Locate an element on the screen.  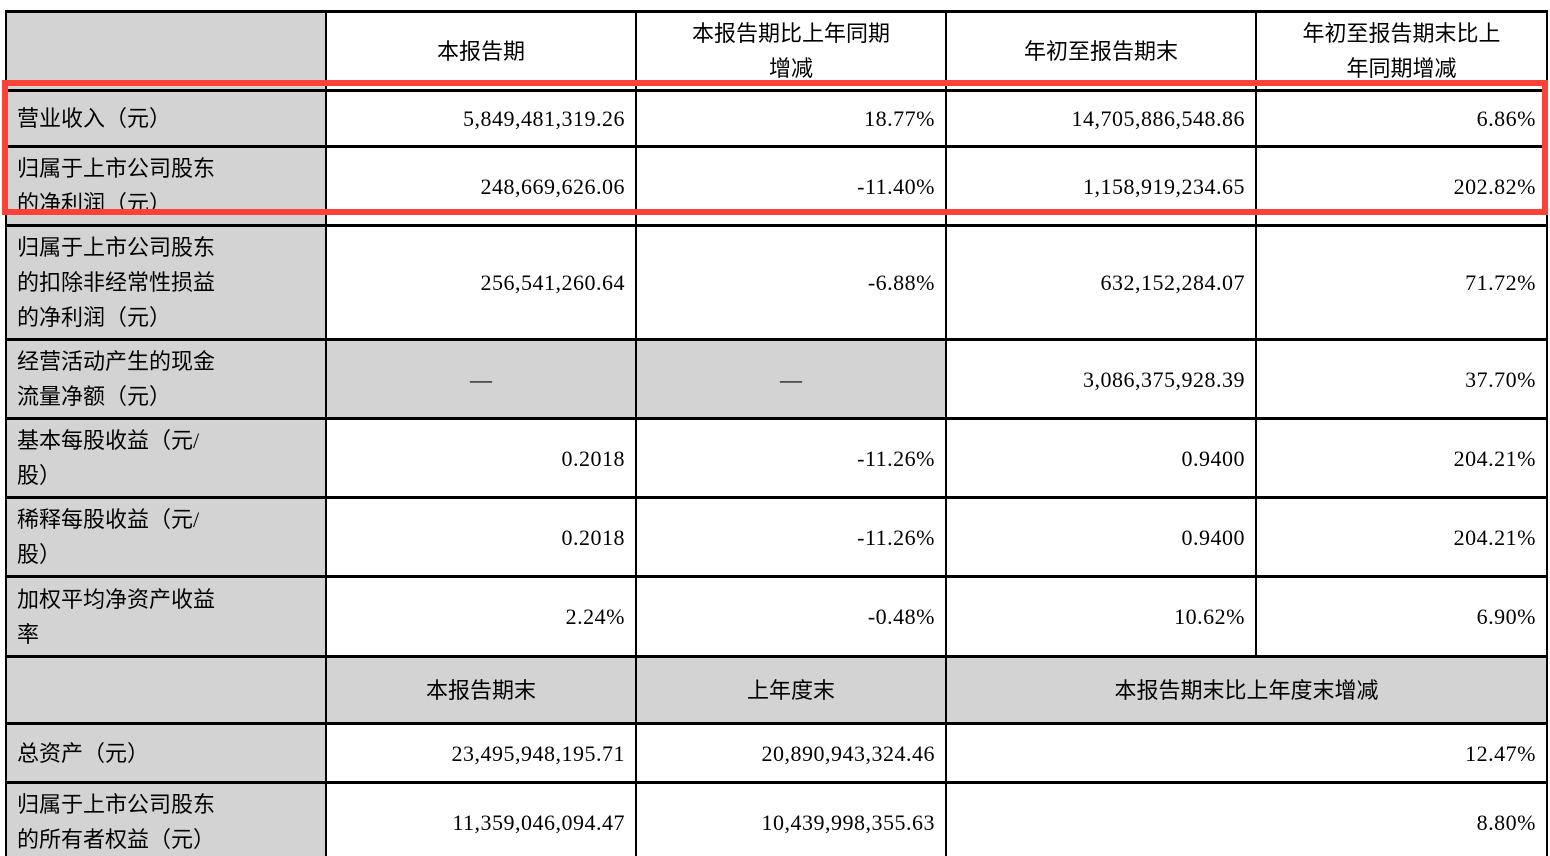
total-assets-label: 总资产（元） is located at coordinates (166, 753).